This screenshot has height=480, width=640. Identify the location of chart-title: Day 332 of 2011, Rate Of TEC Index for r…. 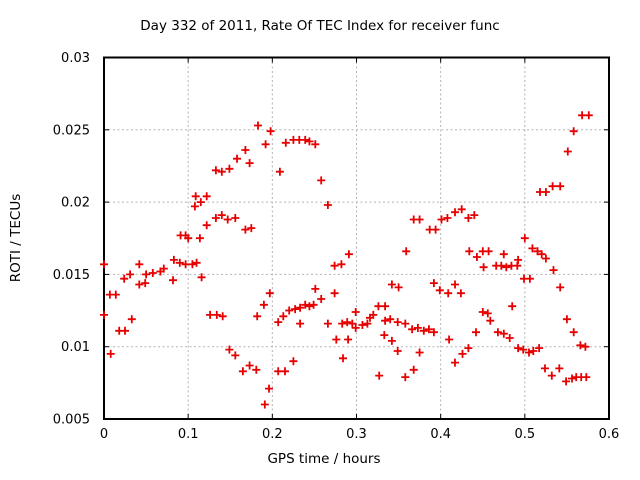
(319, 26).